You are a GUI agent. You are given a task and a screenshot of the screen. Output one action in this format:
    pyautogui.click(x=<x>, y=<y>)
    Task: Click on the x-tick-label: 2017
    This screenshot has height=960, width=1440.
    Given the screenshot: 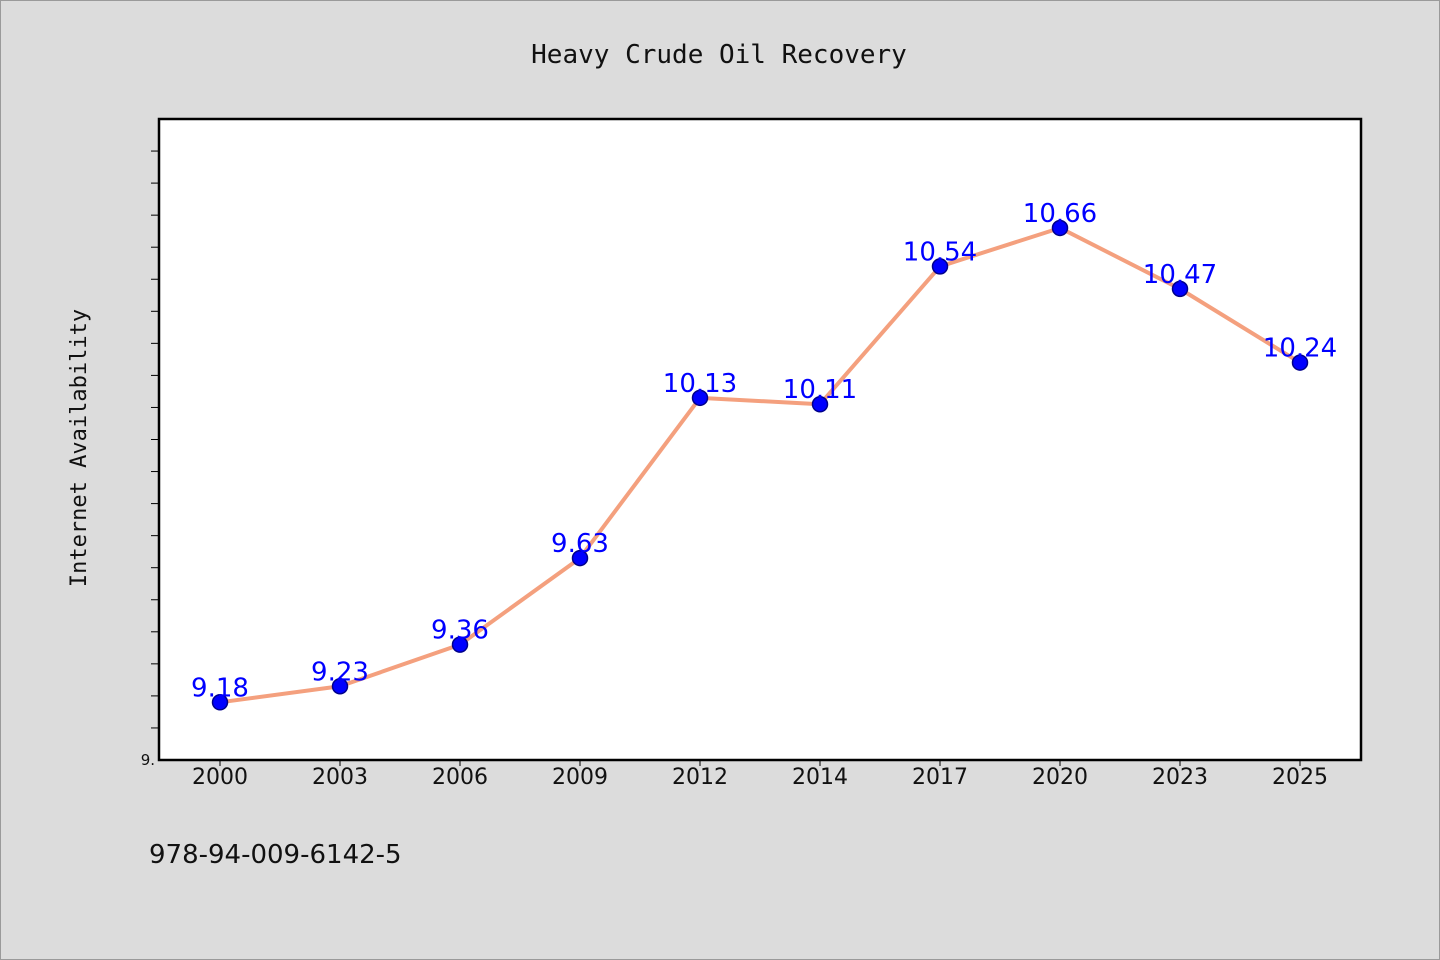 What is the action you would take?
    pyautogui.click(x=940, y=777)
    